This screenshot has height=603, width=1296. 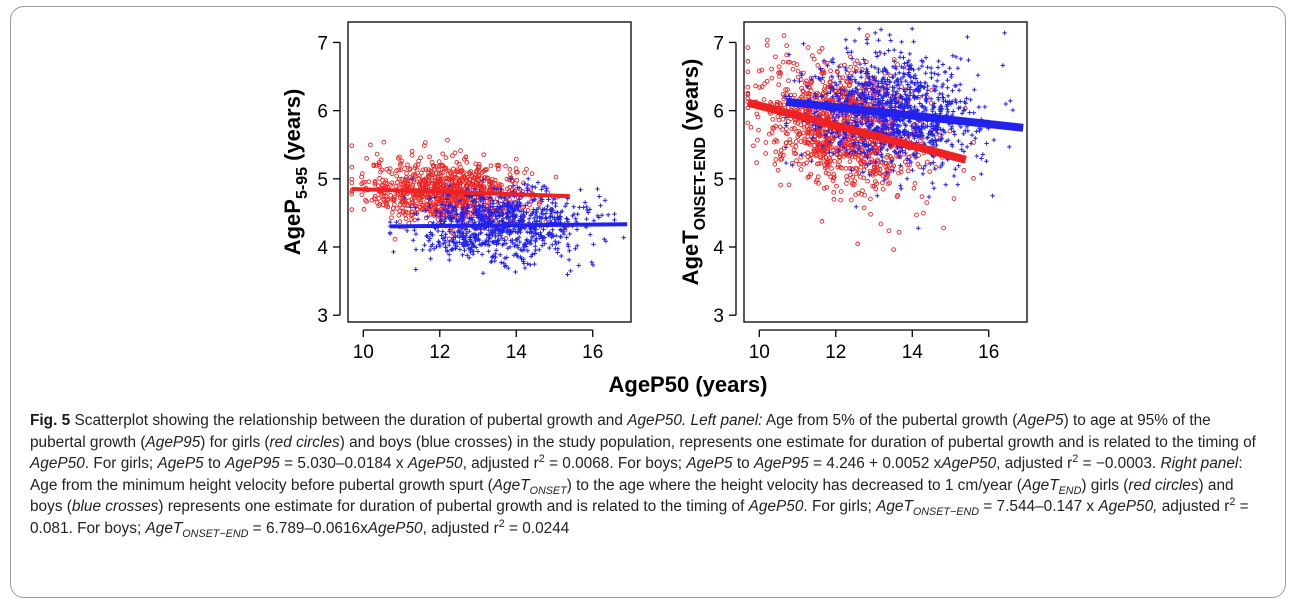 What do you see at coordinates (693, 172) in the screenshot?
I see `right-y-axis-label: AgeTONSET-END (years)` at bounding box center [693, 172].